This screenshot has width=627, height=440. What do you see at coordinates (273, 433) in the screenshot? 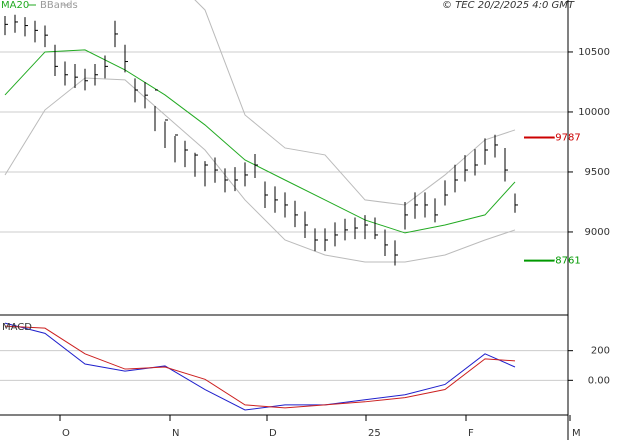
I see `x-tick-label: D` at bounding box center [273, 433].